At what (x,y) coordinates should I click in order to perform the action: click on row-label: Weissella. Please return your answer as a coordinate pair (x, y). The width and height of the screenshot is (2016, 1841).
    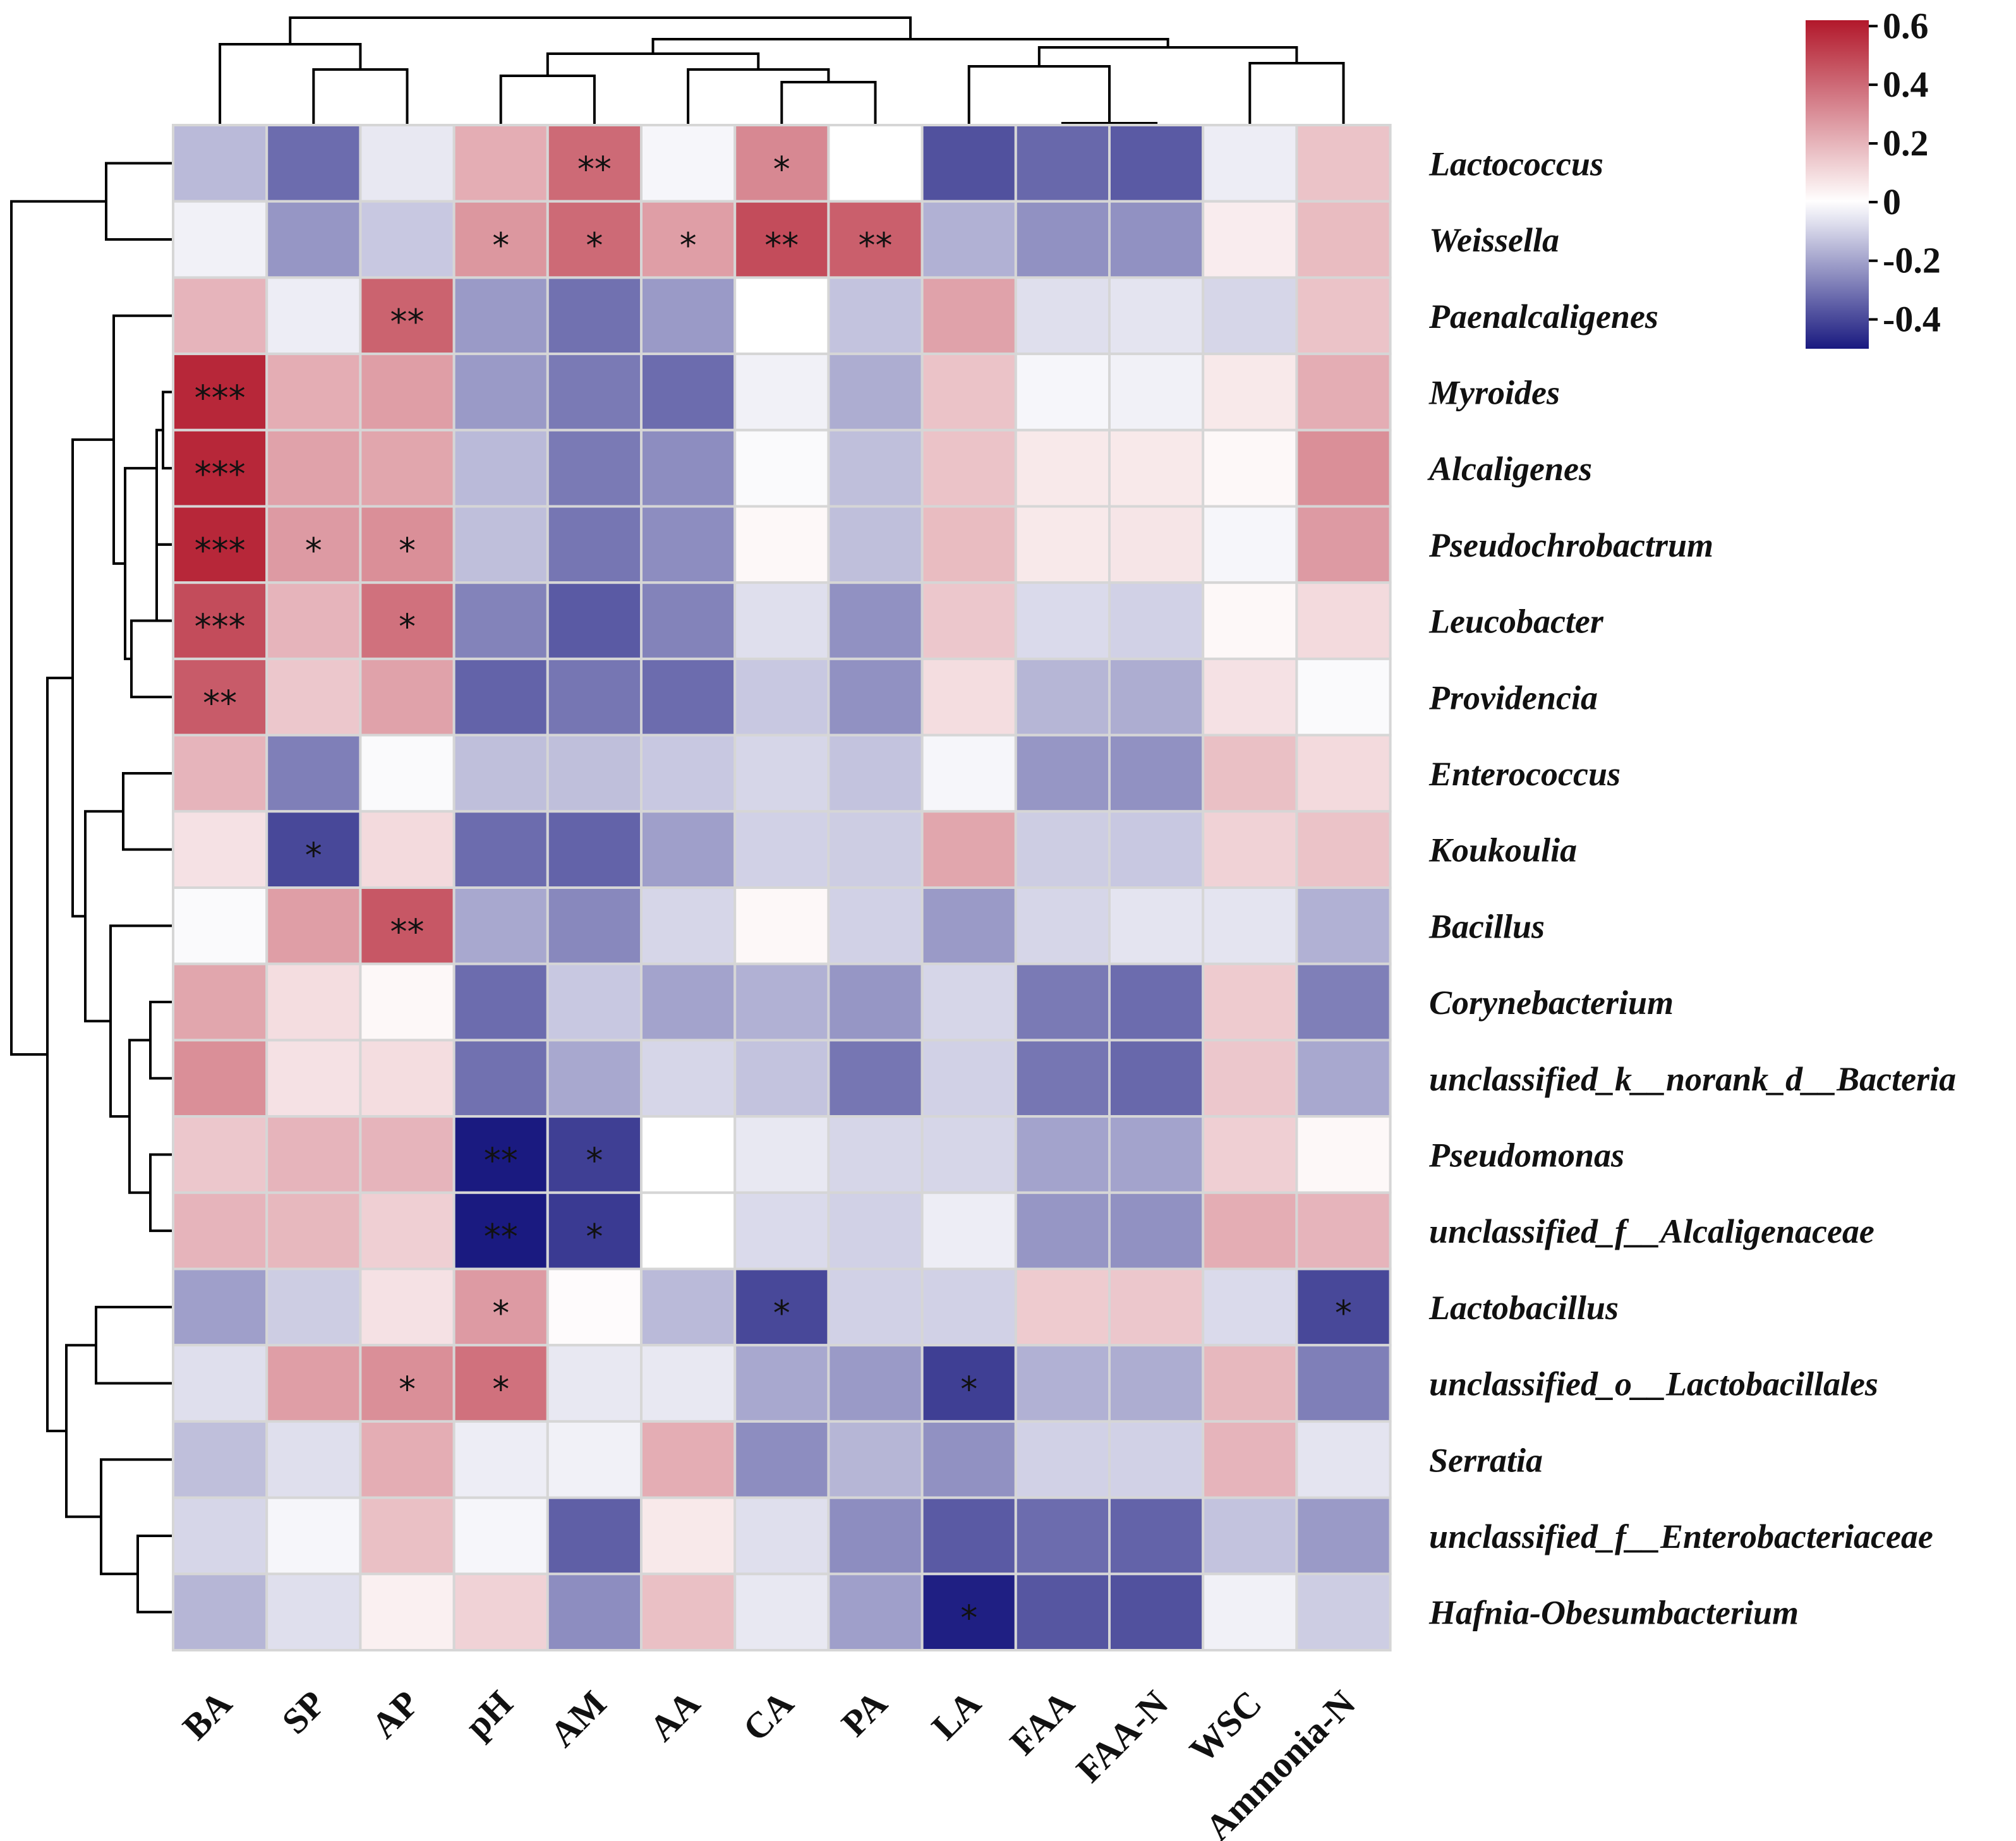
    Looking at the image, I should click on (1494, 240).